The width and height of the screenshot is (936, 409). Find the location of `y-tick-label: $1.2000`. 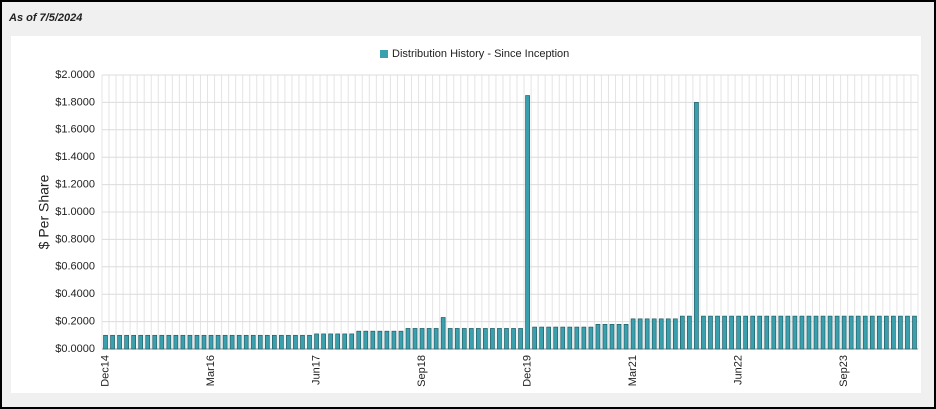

y-tick-label: $1.2000 is located at coordinates (75, 185).